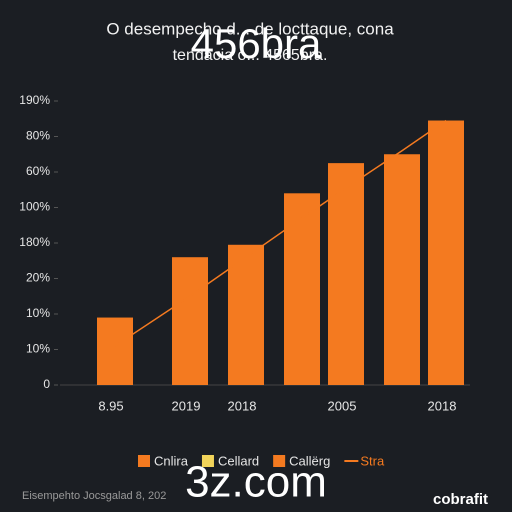  Describe the element at coordinates (256, 43) in the screenshot. I see `watermark: 456bra` at that location.